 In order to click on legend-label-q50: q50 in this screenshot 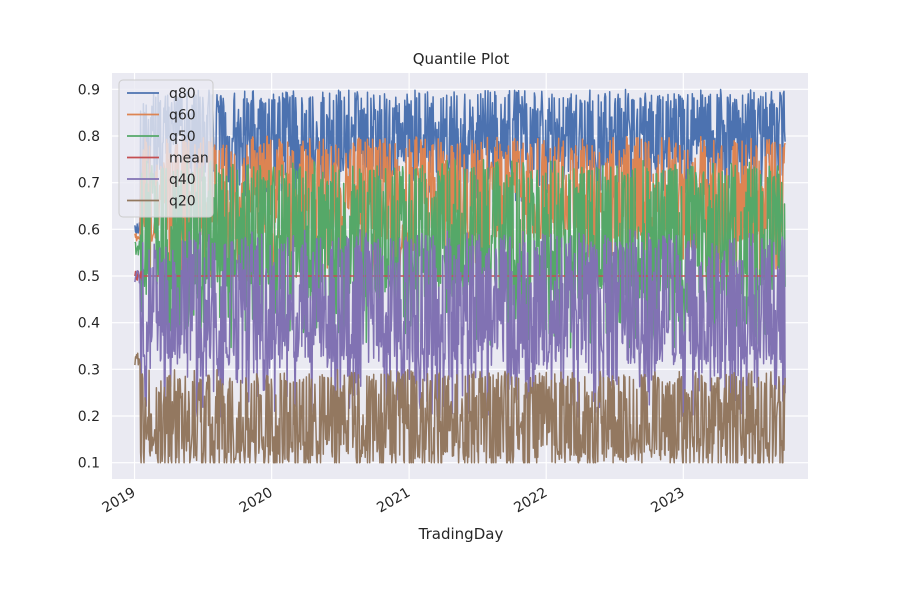, I will do `click(182, 137)`.